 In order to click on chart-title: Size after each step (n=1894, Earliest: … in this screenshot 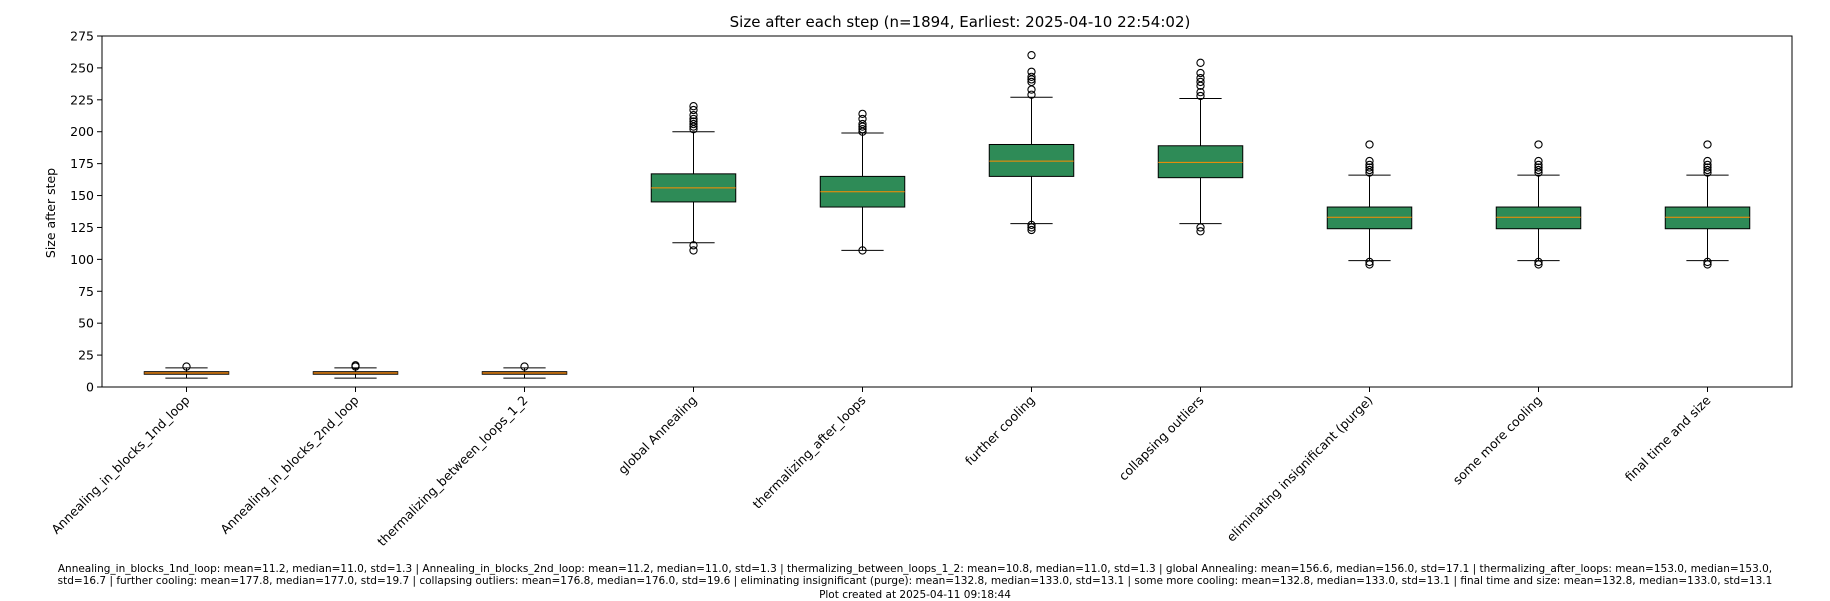, I will do `click(960, 22)`.